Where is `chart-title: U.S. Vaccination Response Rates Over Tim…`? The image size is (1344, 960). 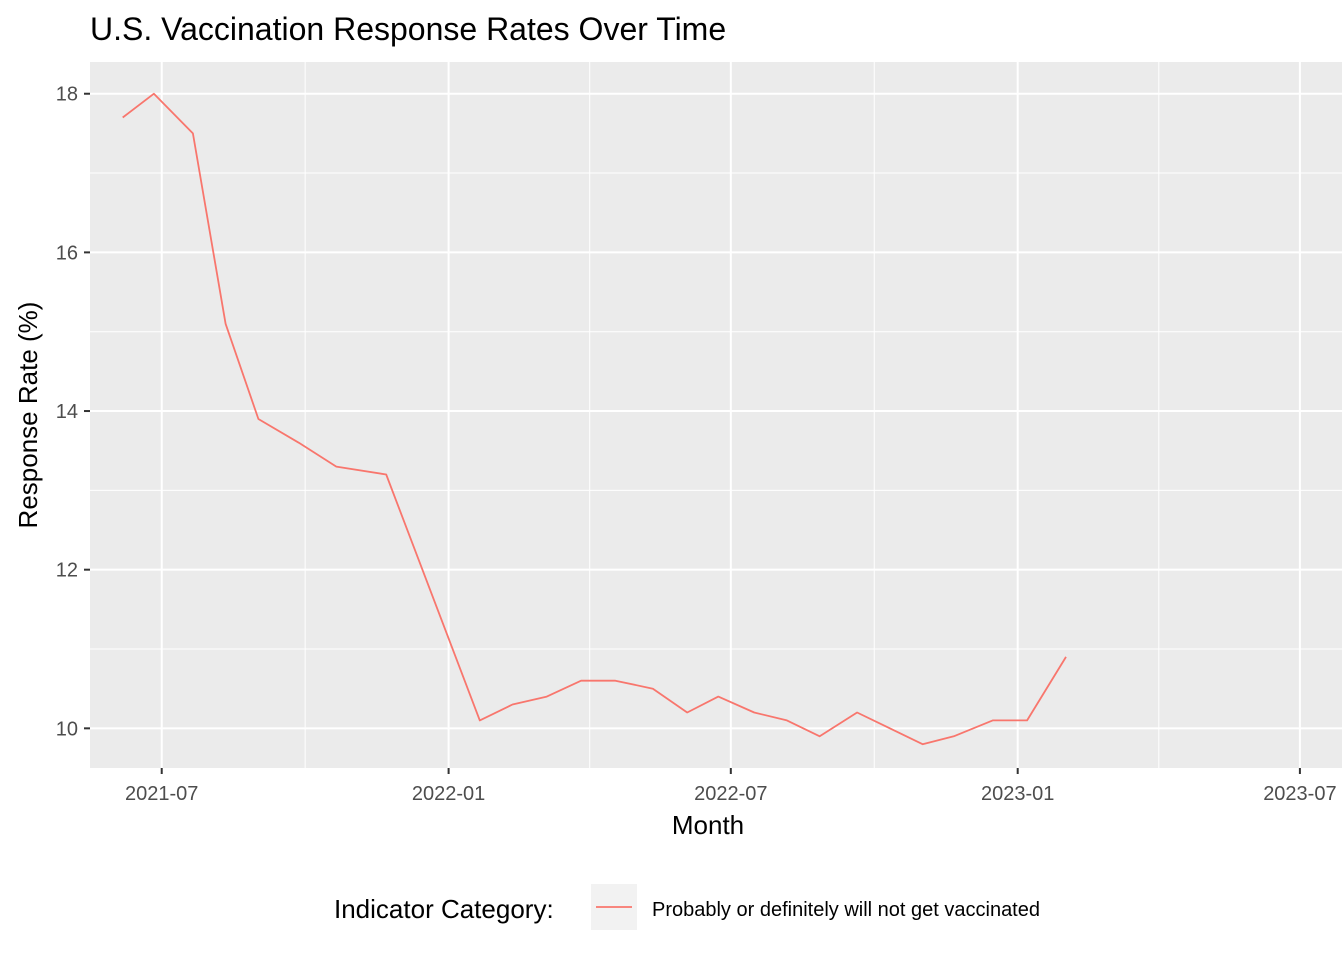
chart-title: U.S. Vaccination Response Rates Over Tim… is located at coordinates (408, 29).